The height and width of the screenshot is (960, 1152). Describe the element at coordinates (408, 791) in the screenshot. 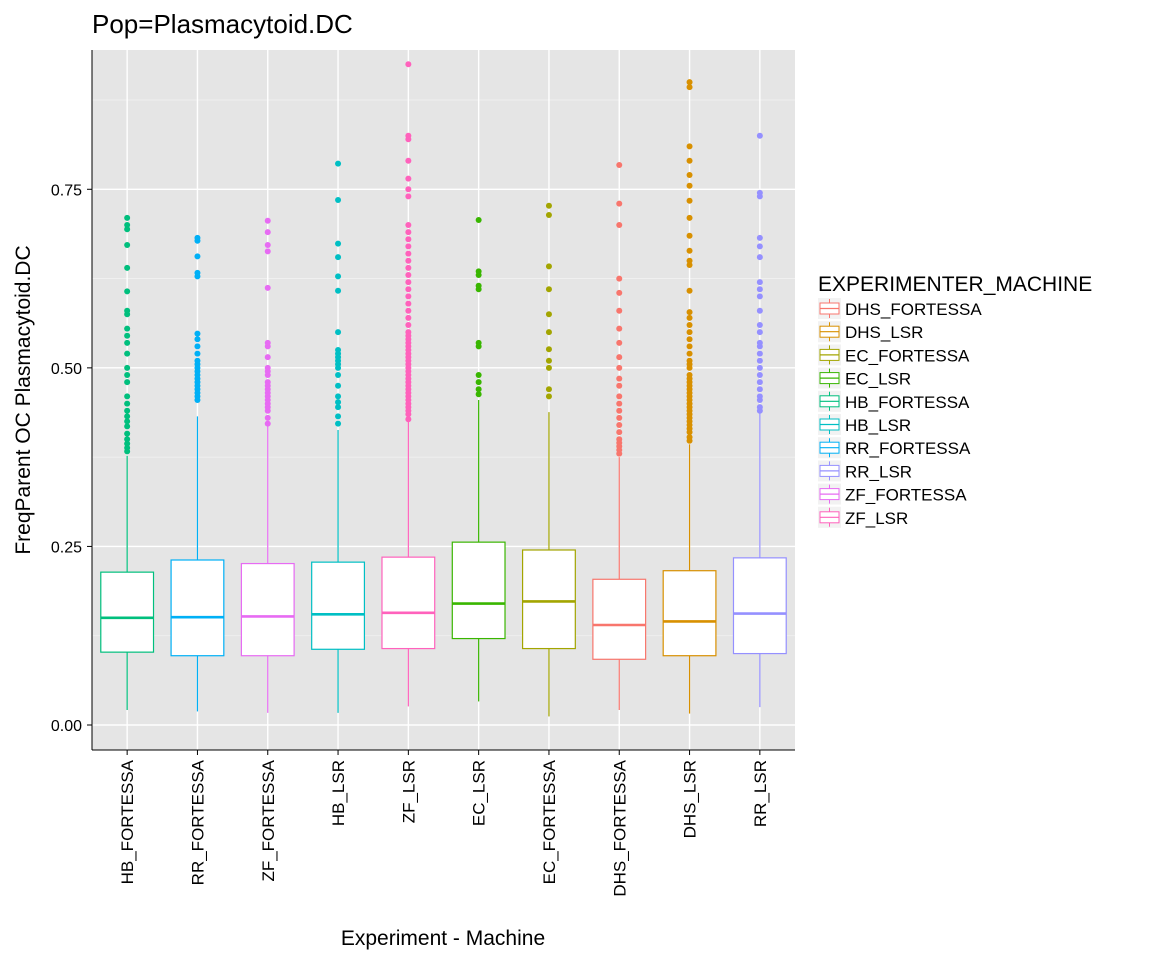

I see `x-tick-label: ZF_LSR` at that location.